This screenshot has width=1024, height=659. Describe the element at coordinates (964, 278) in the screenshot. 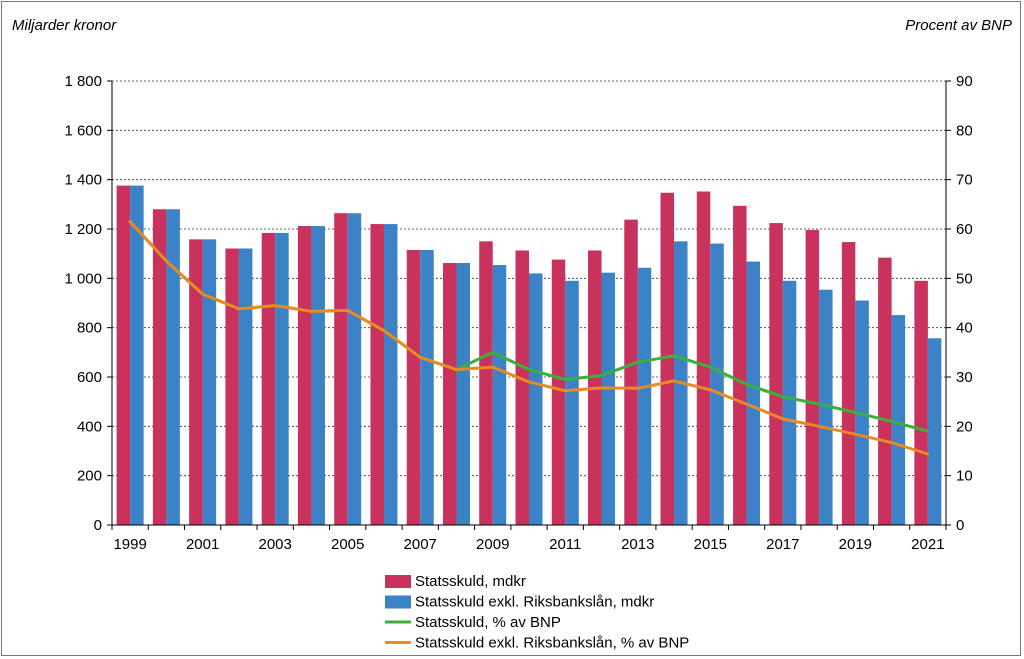

I see `right-tick-label: 50` at that location.